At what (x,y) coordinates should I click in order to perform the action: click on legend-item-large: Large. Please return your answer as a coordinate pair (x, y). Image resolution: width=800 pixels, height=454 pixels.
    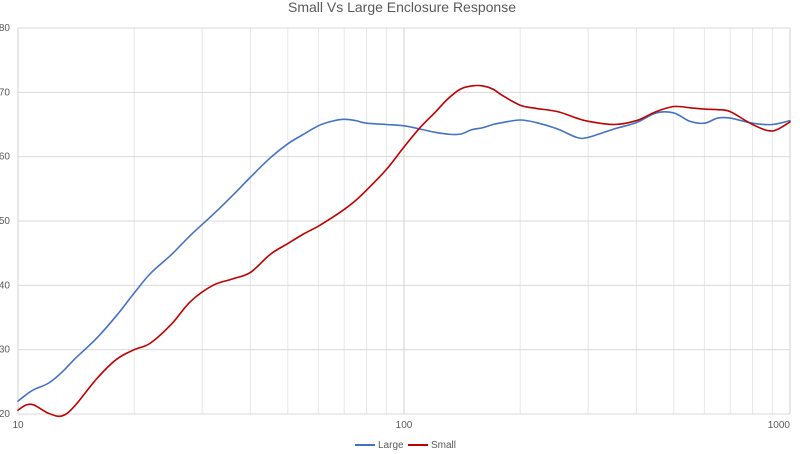
    Looking at the image, I should click on (379, 445).